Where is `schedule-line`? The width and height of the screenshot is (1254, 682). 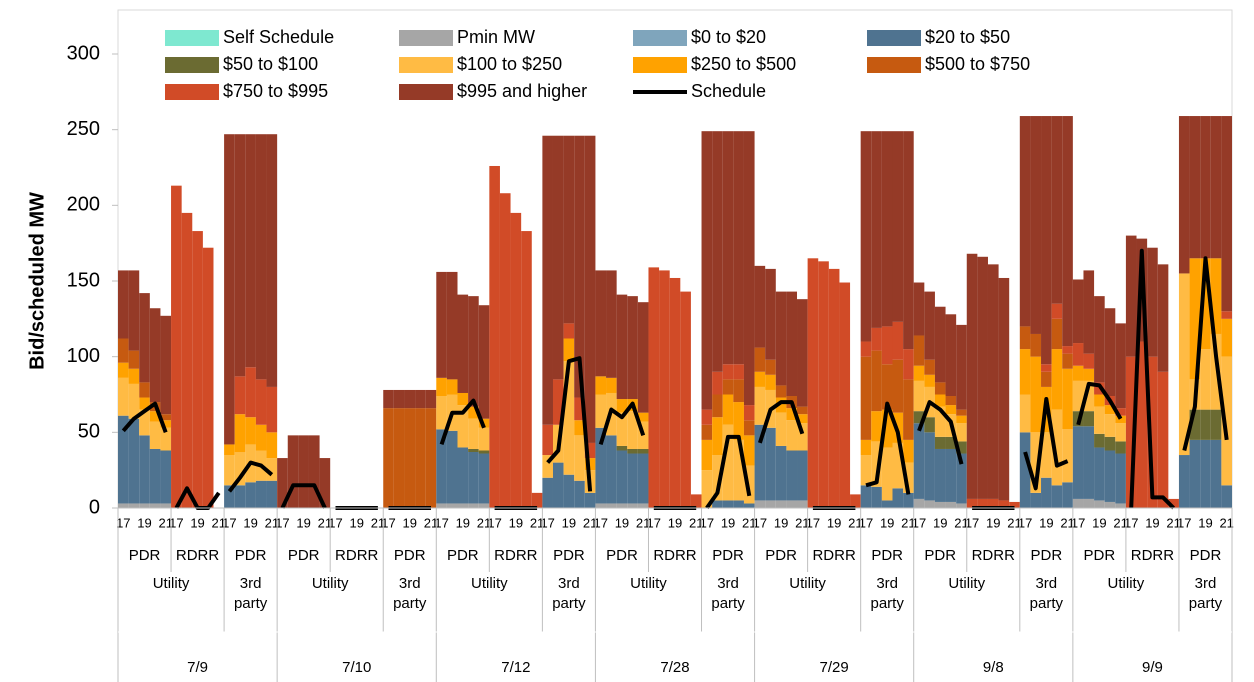 schedule-line is located at coordinates (940, 432).